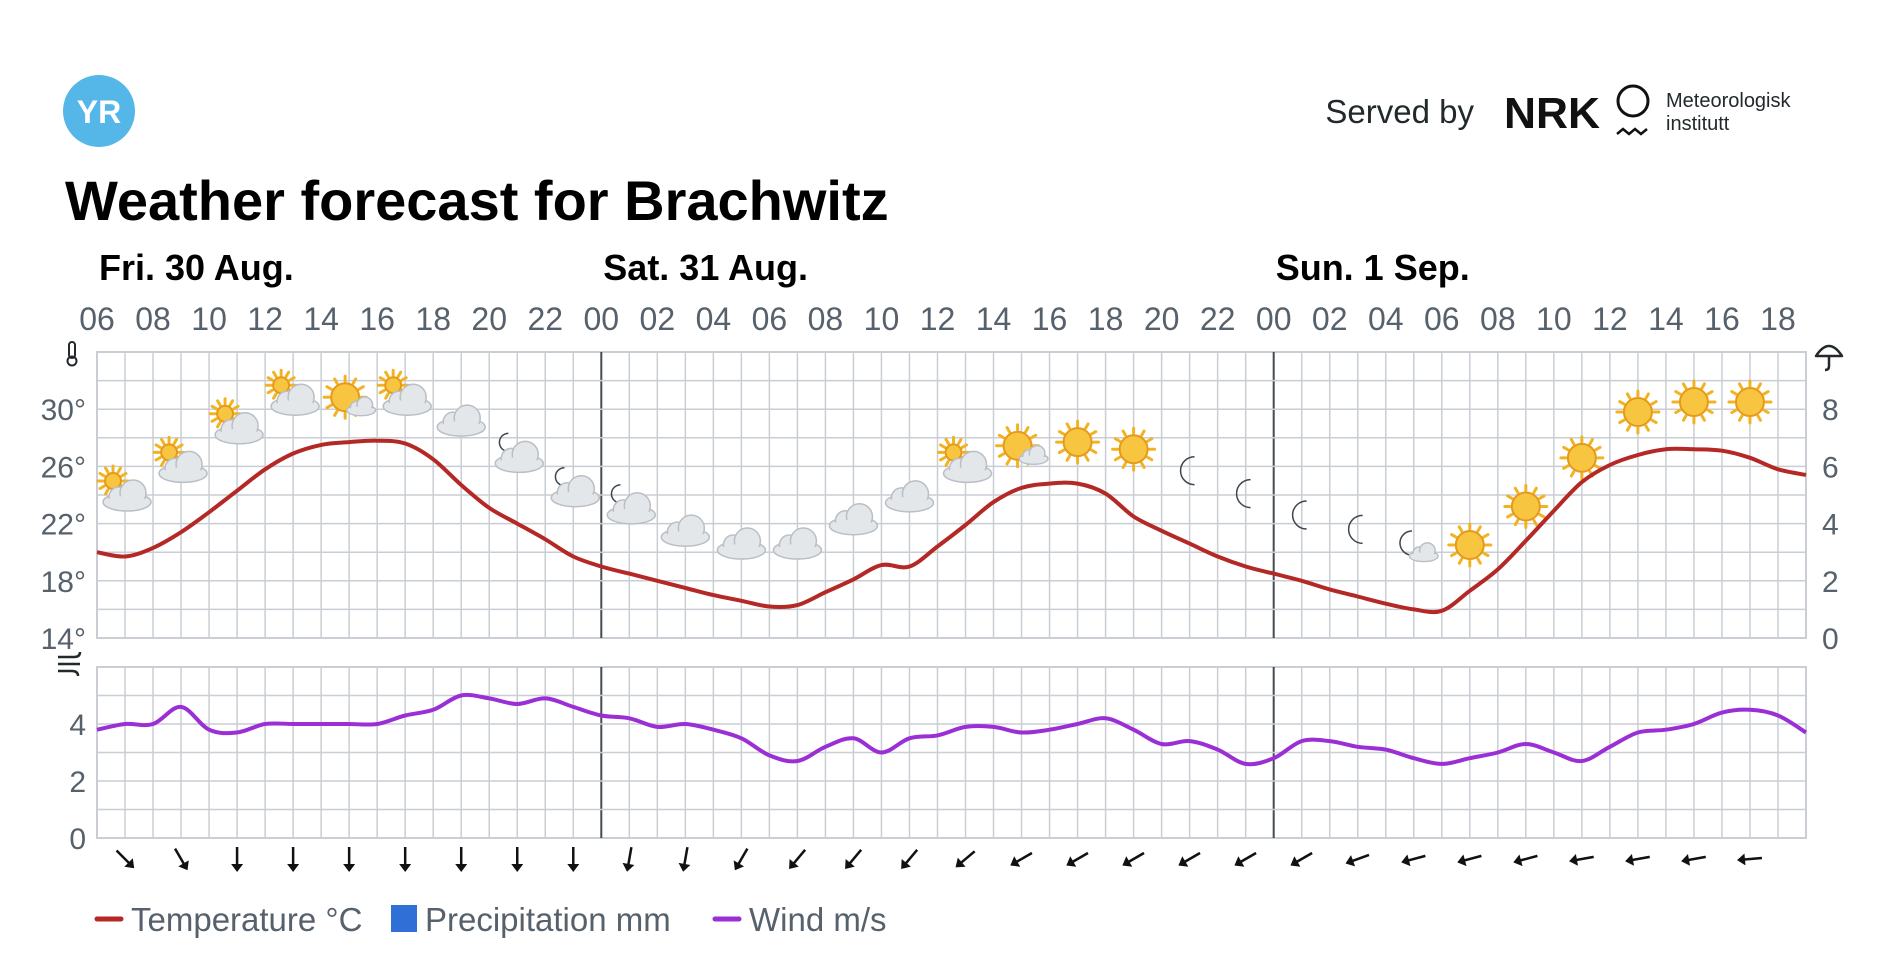  What do you see at coordinates (1829, 358) in the screenshot?
I see `umbrella-icon` at bounding box center [1829, 358].